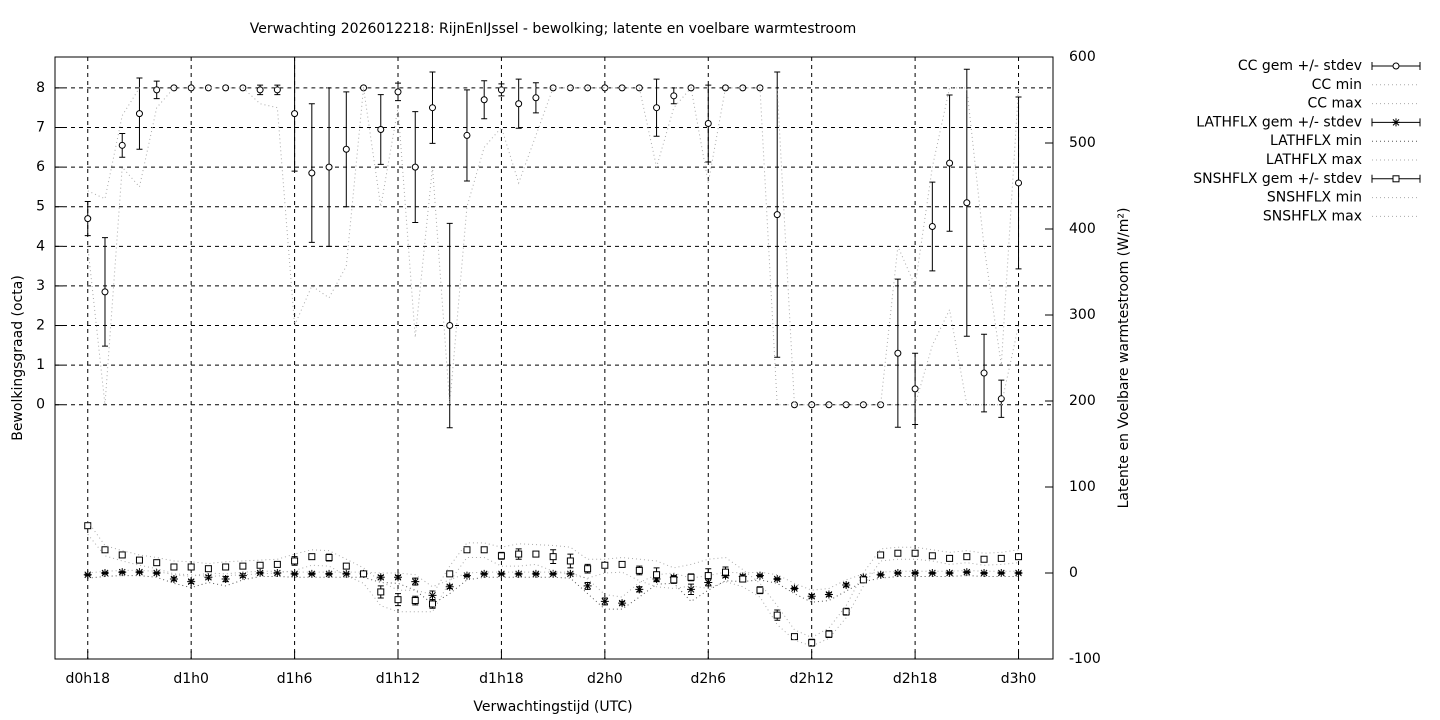 The image size is (1440, 720). I want to click on x-tick-label: d2h6, so click(708, 679).